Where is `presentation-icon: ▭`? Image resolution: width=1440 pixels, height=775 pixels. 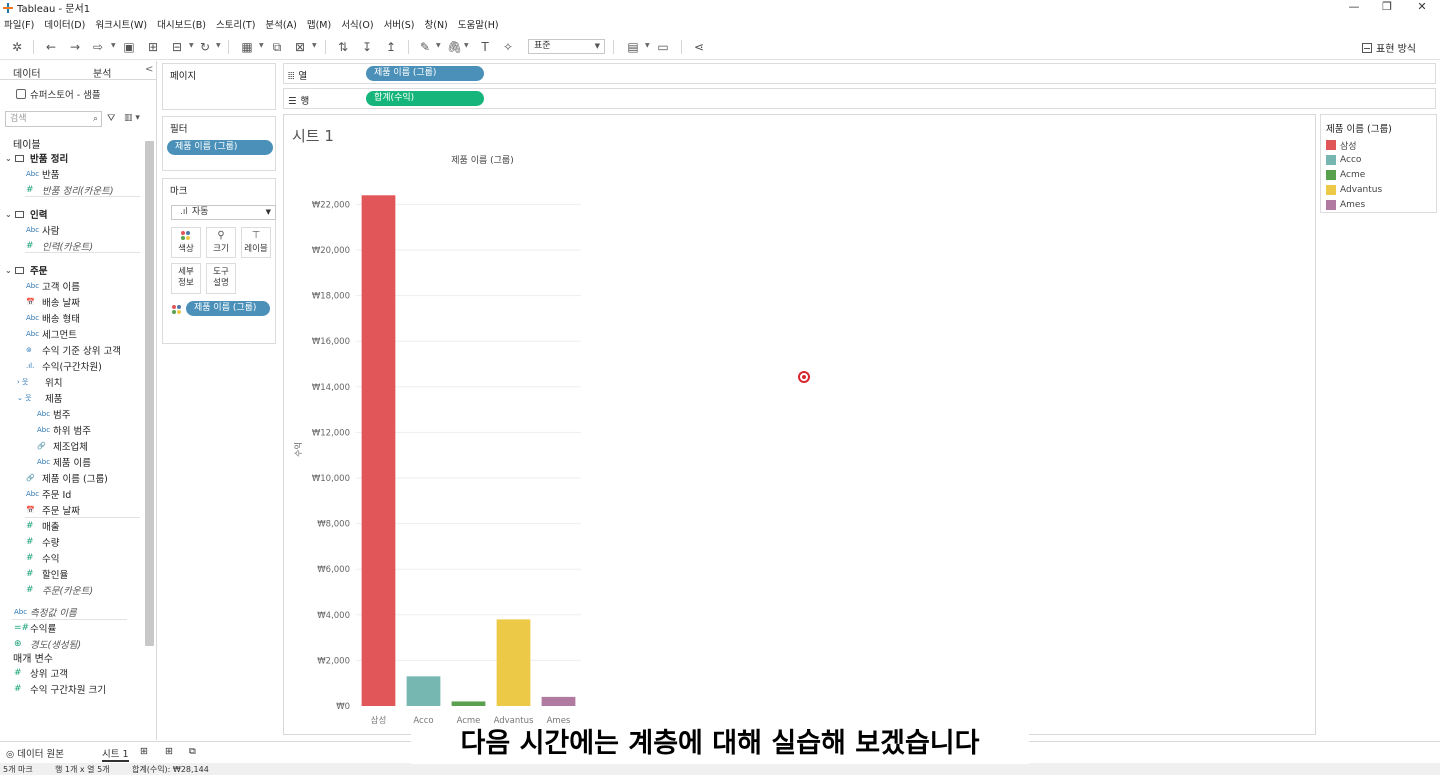 presentation-icon: ▭ is located at coordinates (663, 47).